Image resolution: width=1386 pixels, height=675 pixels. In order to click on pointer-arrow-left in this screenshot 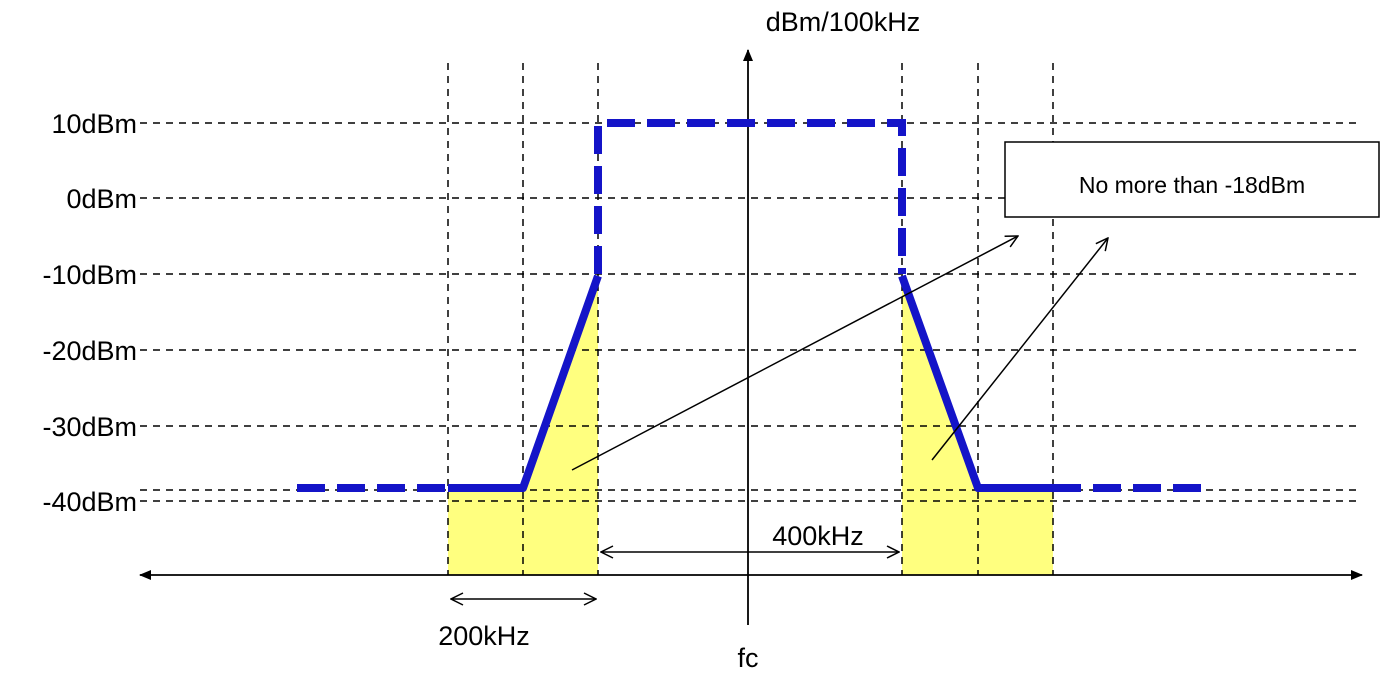, I will do `click(794, 353)`.